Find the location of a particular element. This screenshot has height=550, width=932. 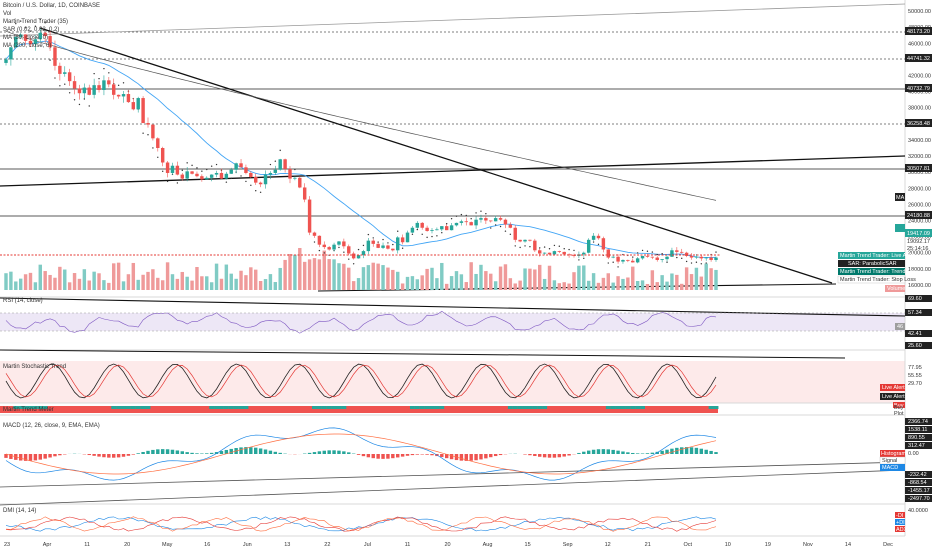

macd-tick: 2366.74 is located at coordinates (918, 422).